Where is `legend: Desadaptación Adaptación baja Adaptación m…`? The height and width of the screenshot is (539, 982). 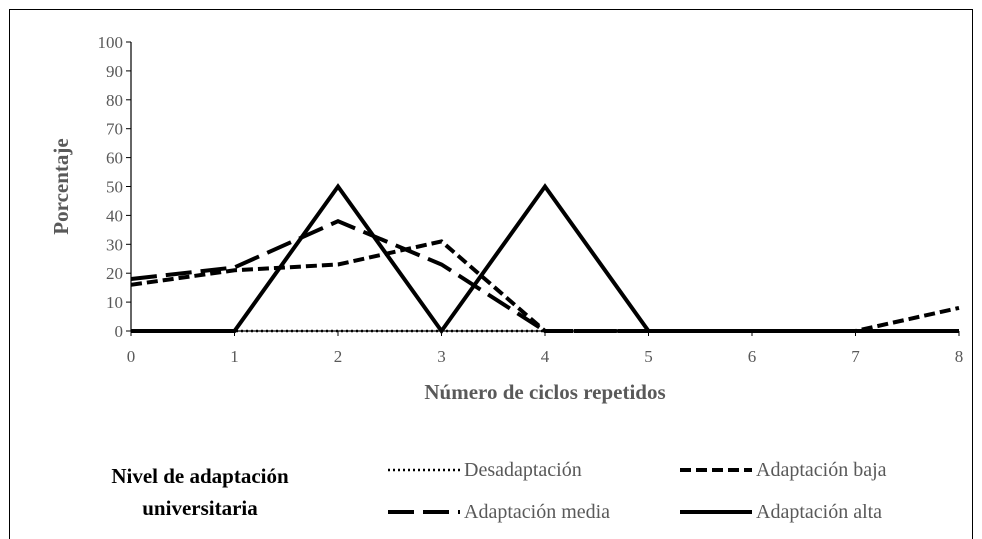 legend: Desadaptación Adaptación baja Adaptación m… is located at coordinates (637, 491).